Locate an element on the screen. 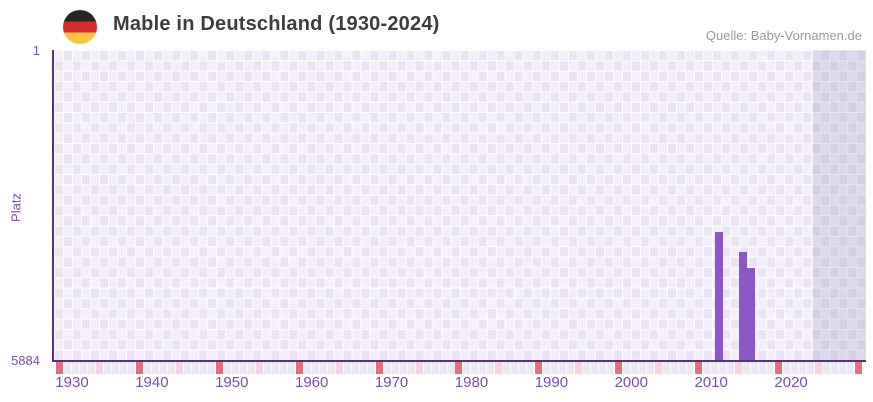 The width and height of the screenshot is (873, 402). year-marker-1957 is located at coordinates (275, 368).